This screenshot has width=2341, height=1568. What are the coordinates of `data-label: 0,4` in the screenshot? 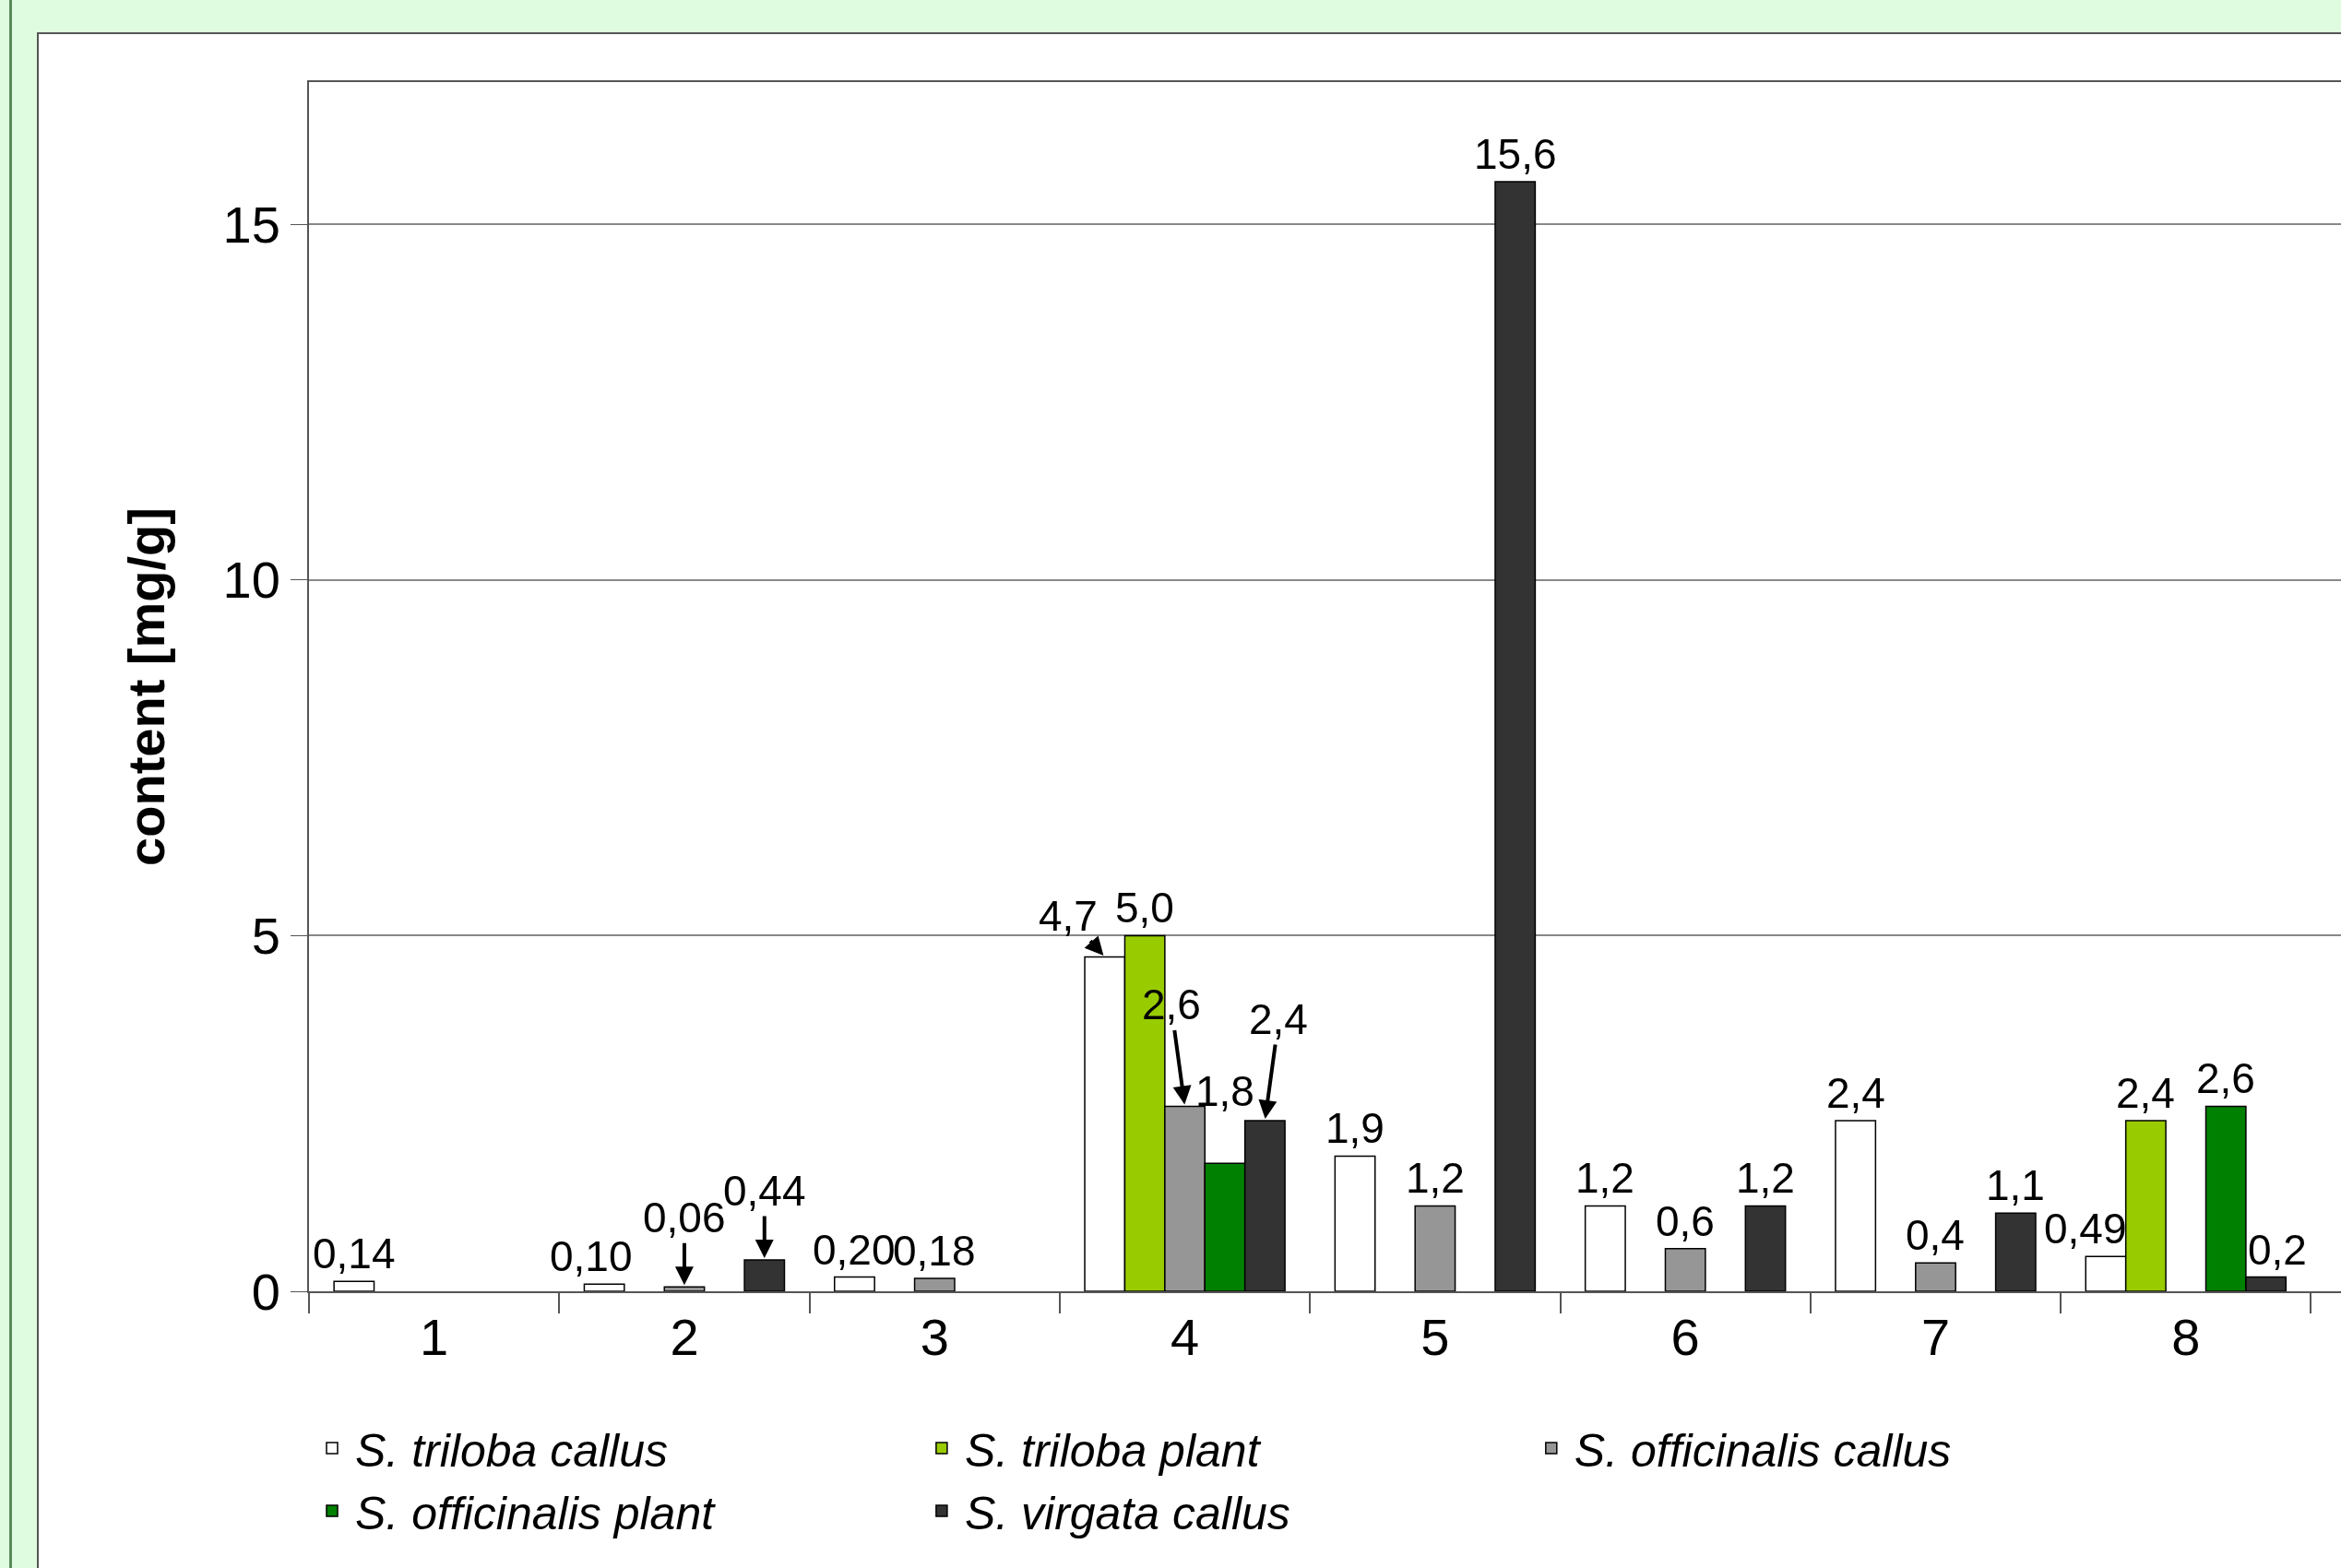 It's located at (1935, 1235).